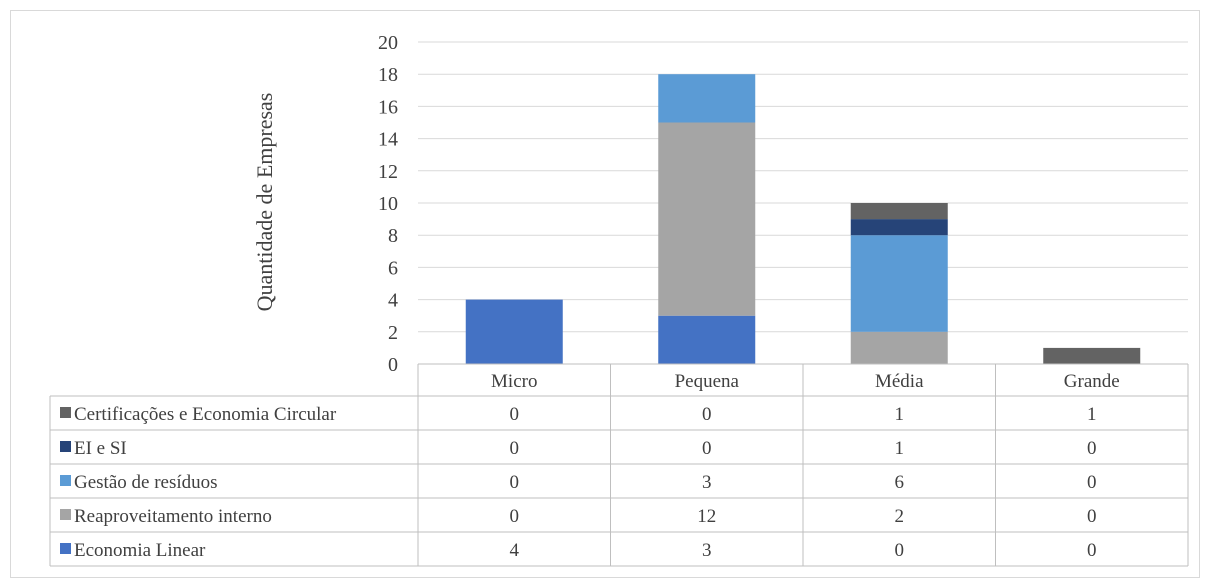 The width and height of the screenshot is (1205, 581). I want to click on legend-label: Economia Linear, so click(140, 550).